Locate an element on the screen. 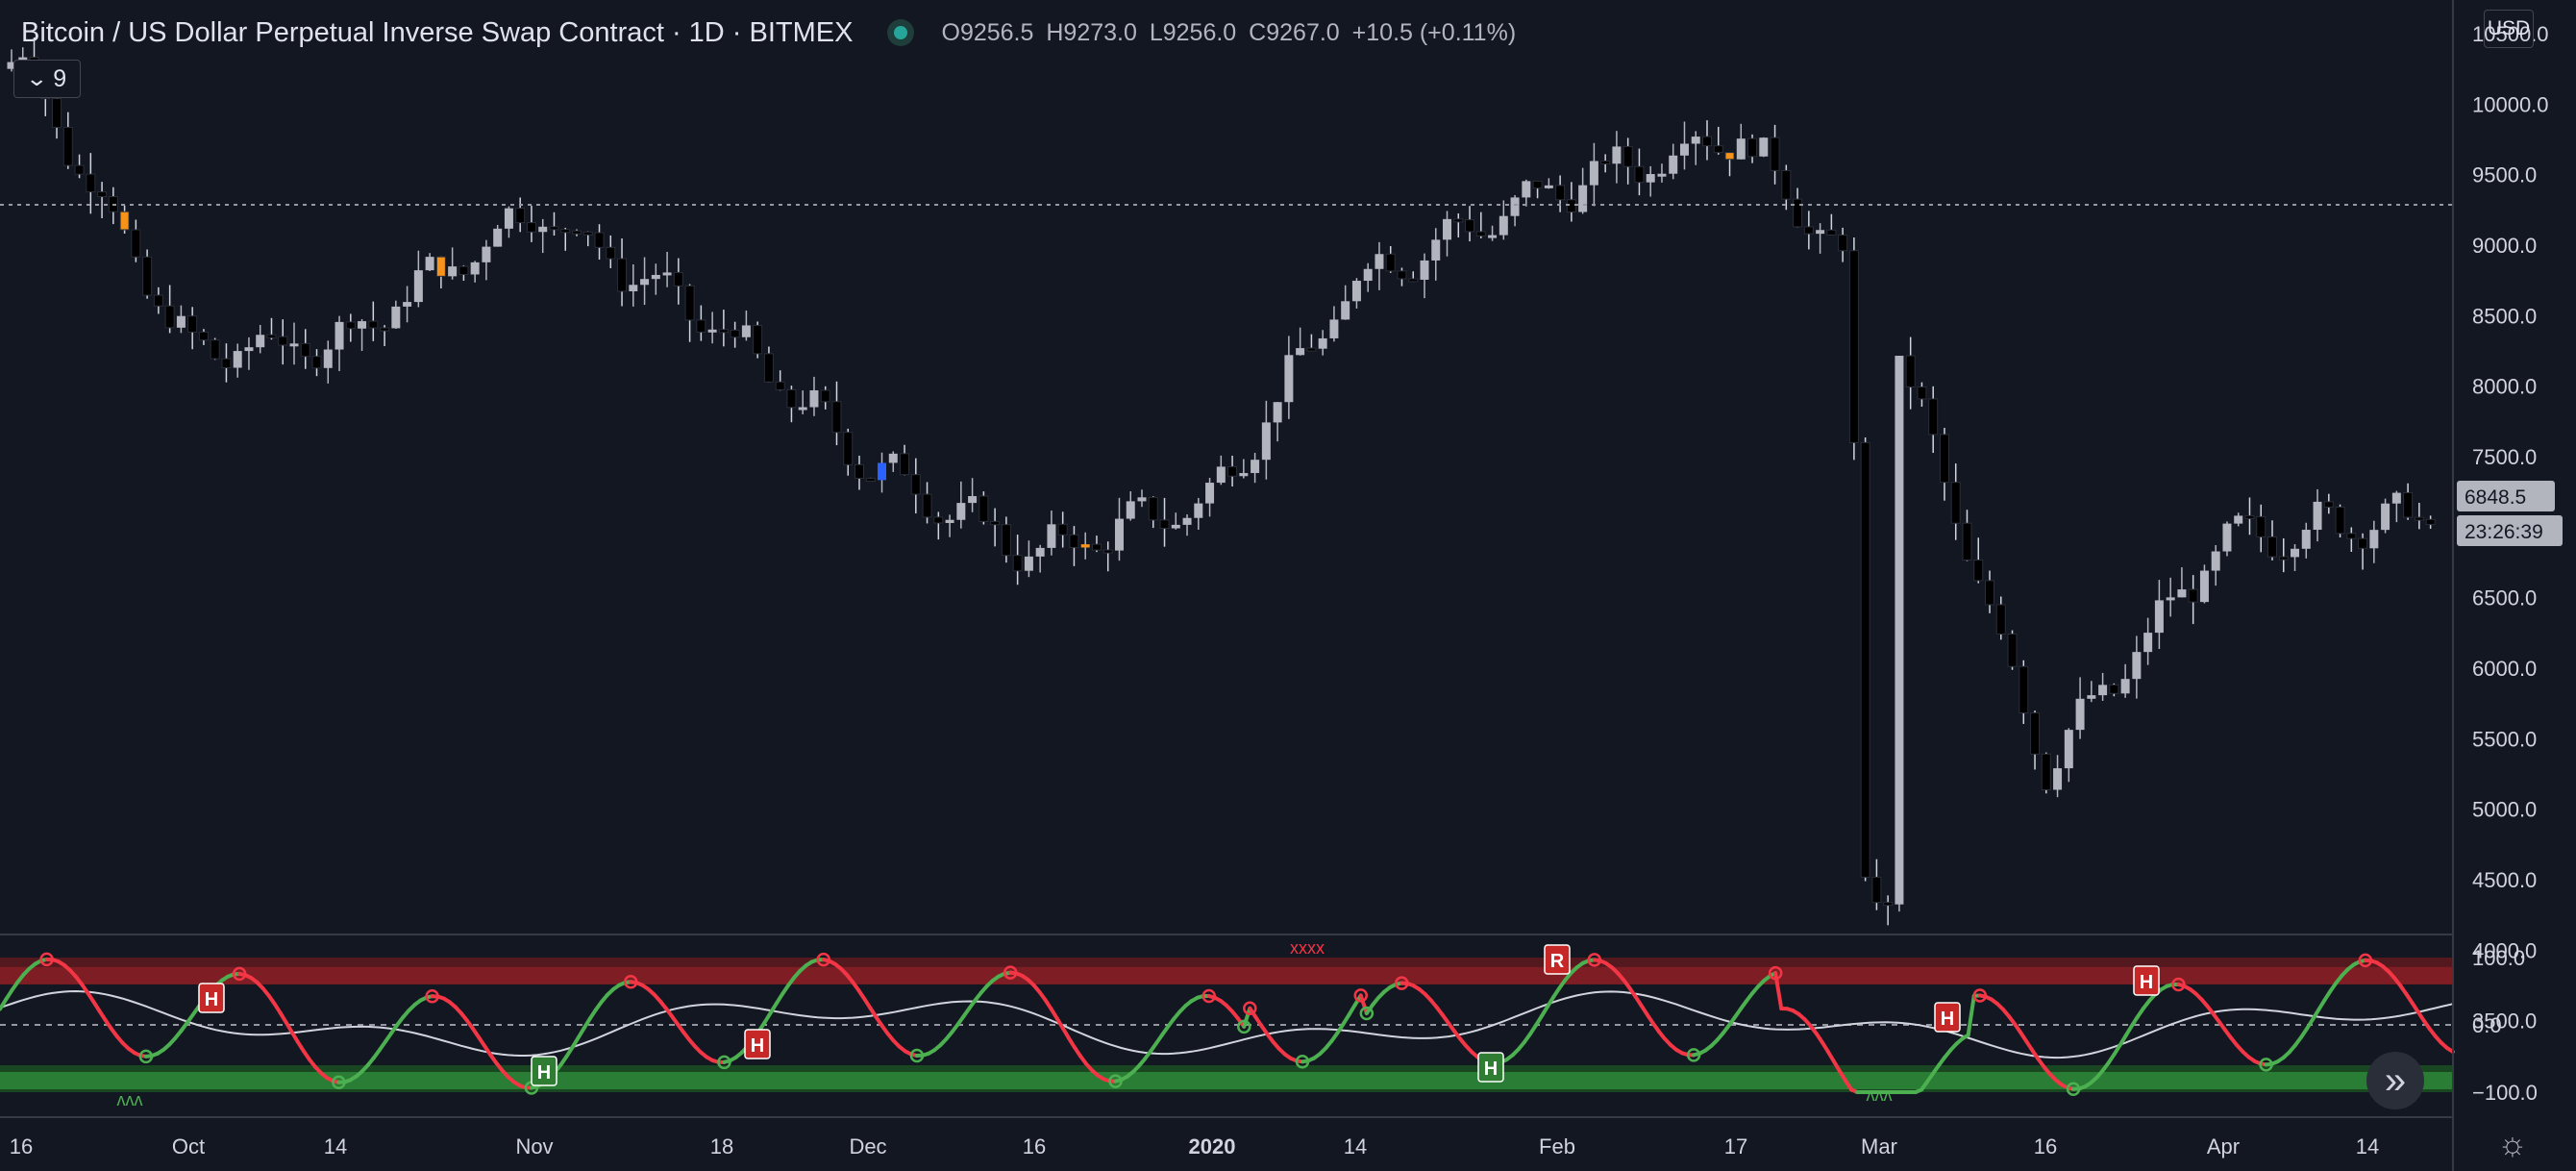 This screenshot has width=2576, height=1171. price-axis-label: 10000.0 is located at coordinates (2510, 104).